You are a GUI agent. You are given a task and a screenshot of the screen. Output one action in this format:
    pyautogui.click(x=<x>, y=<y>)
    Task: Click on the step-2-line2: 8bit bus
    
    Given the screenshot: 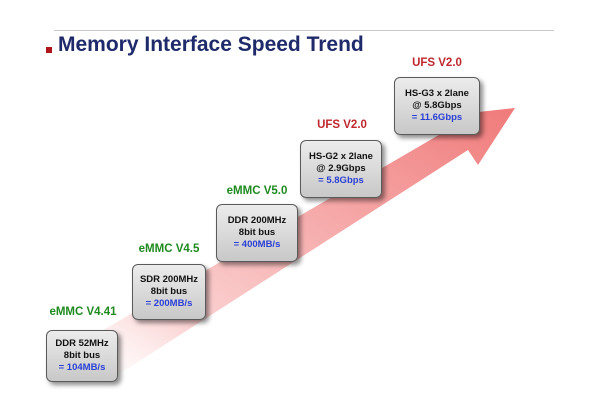 What is the action you would take?
    pyautogui.click(x=169, y=291)
    